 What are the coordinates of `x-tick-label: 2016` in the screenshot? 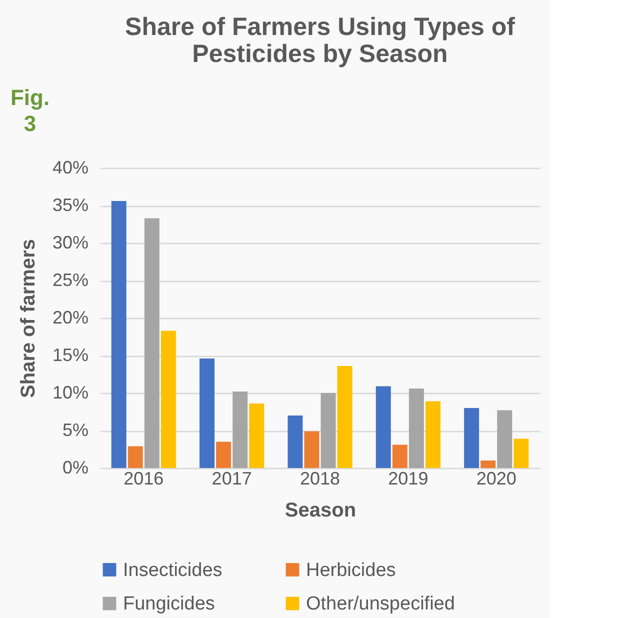 It's located at (144, 478).